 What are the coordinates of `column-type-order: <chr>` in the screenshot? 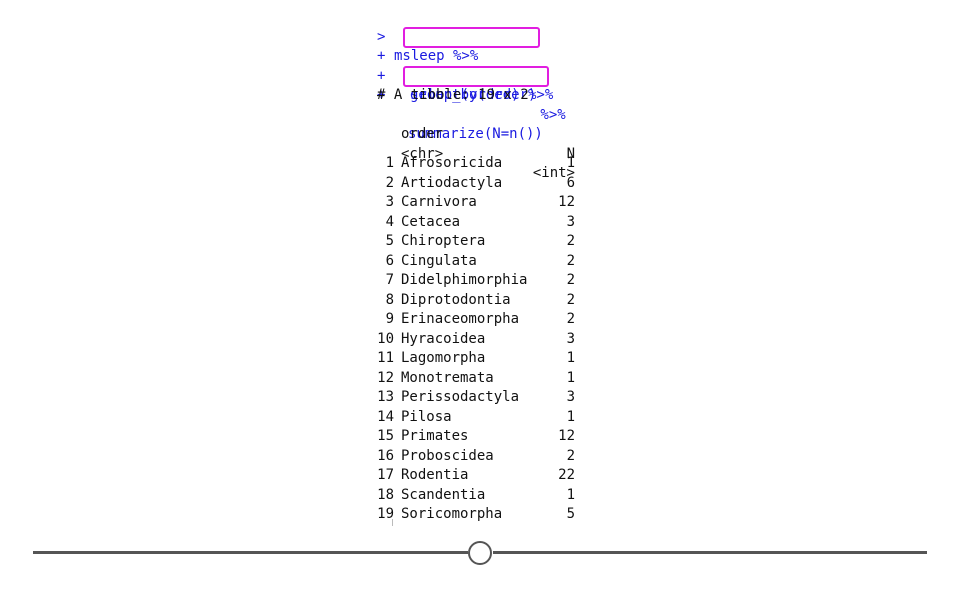 It's located at (422, 153).